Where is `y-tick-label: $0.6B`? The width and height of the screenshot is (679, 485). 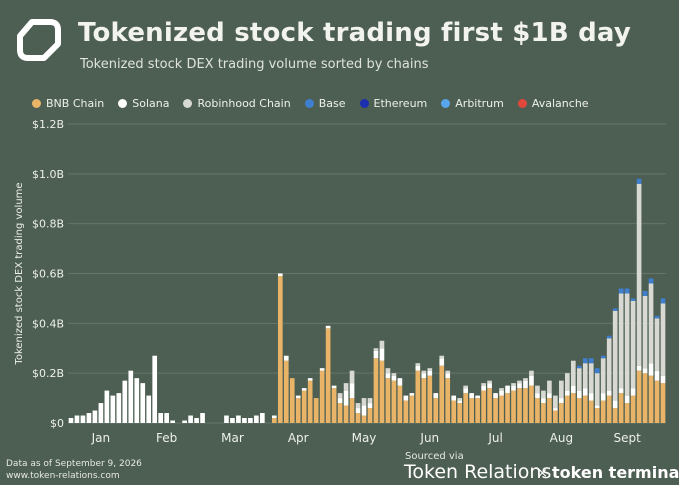
y-tick-label: $0.6B is located at coordinates (48, 274).